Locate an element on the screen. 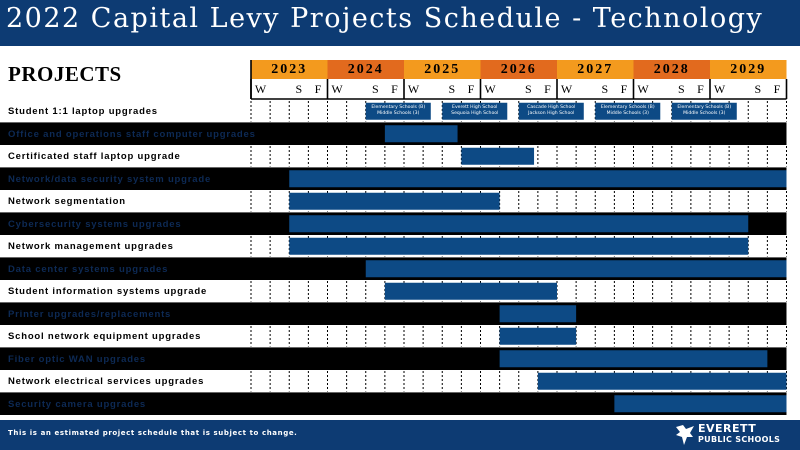  projects-heading: PROJECTS is located at coordinates (65, 74).